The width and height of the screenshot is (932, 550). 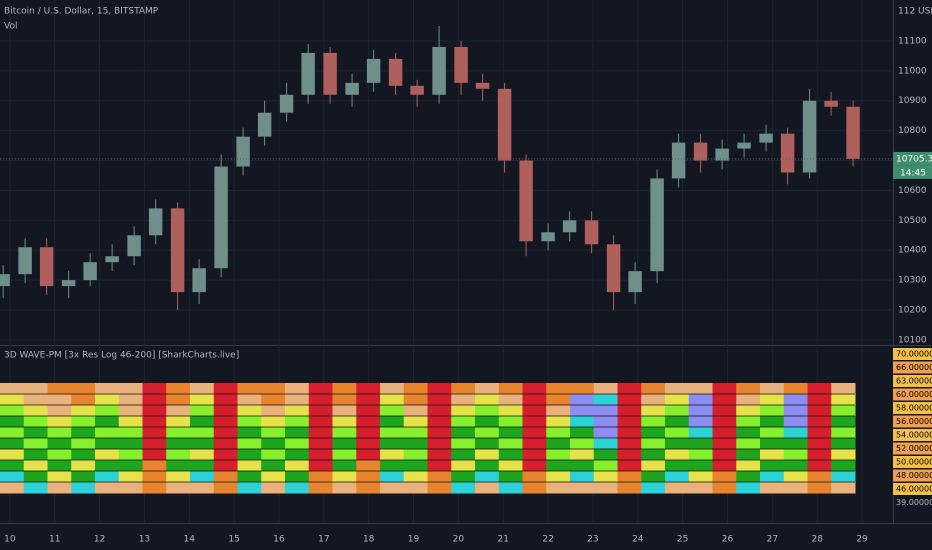 What do you see at coordinates (99, 540) in the screenshot?
I see `x-tick-label: 12` at bounding box center [99, 540].